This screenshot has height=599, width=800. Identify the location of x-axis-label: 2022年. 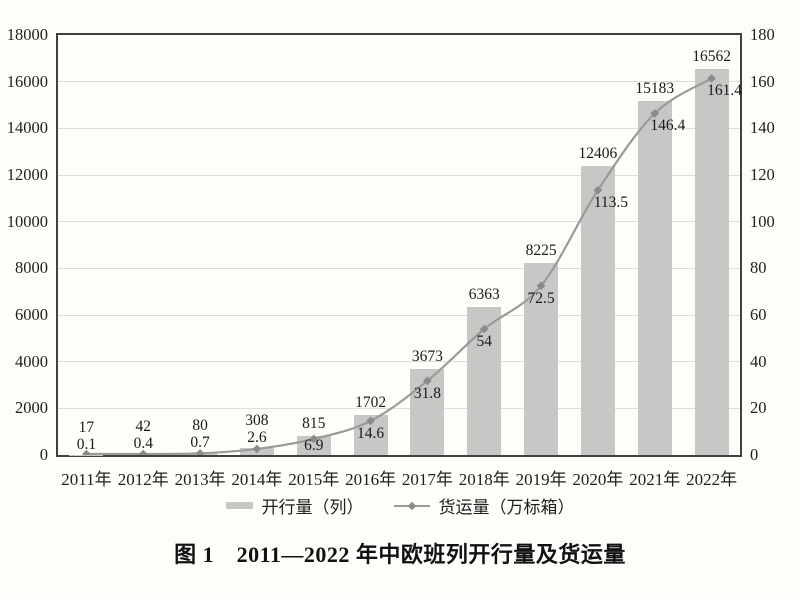
(712, 479).